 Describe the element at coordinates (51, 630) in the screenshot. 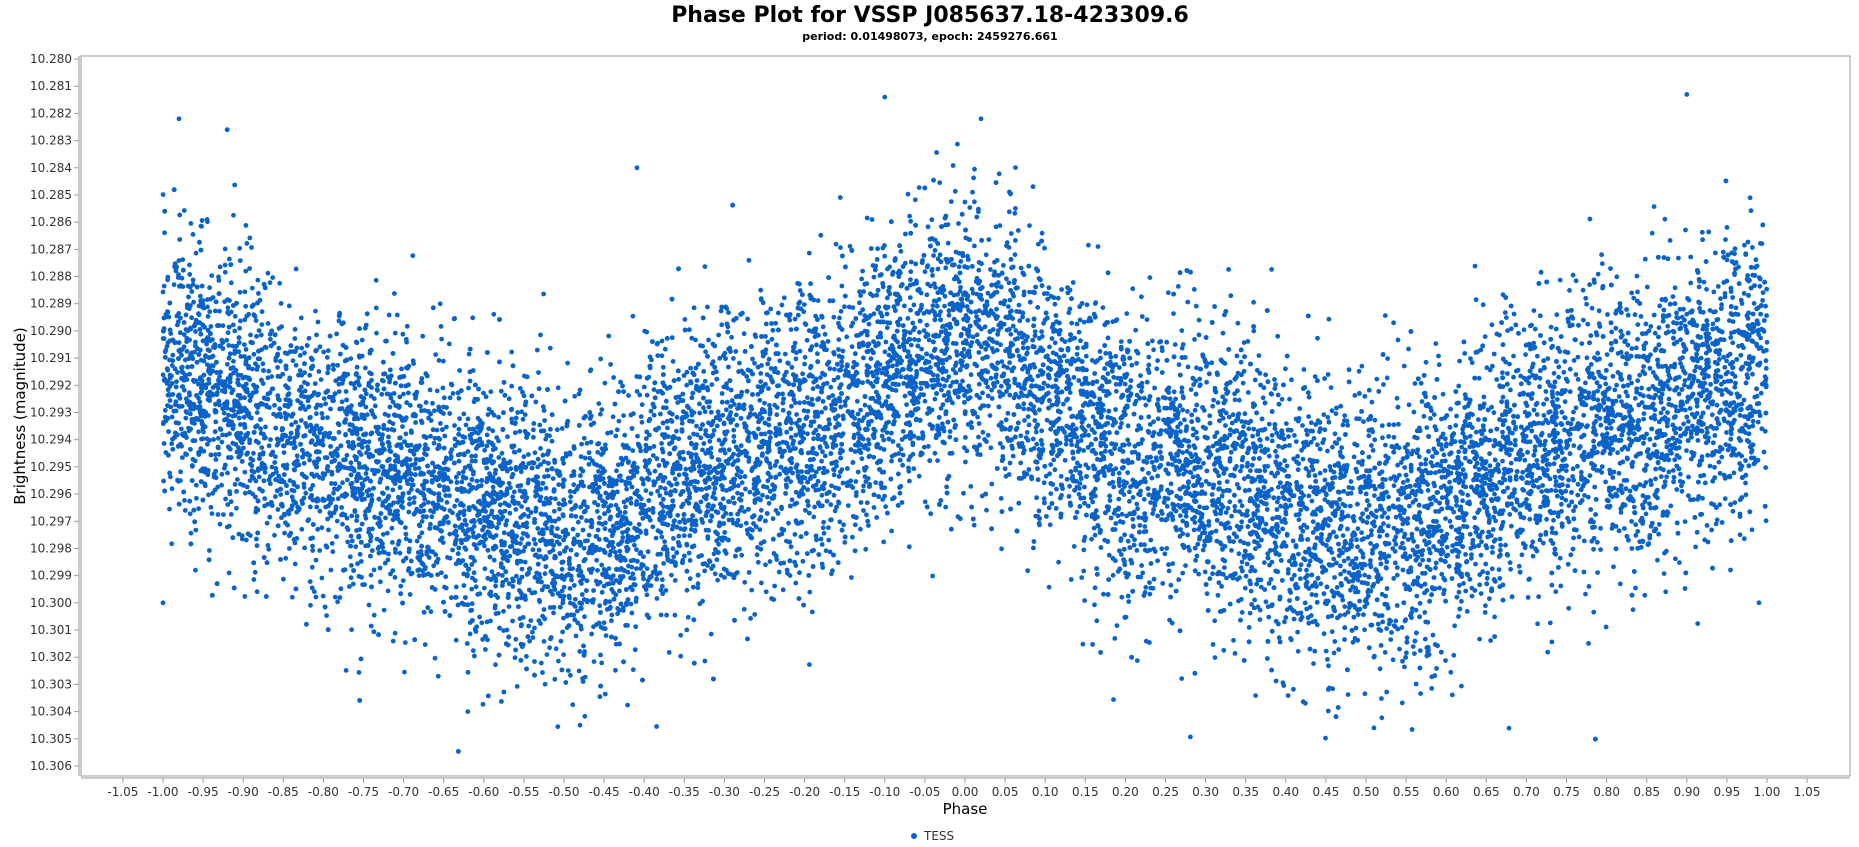

I see `y-tick-label: 10.301` at that location.